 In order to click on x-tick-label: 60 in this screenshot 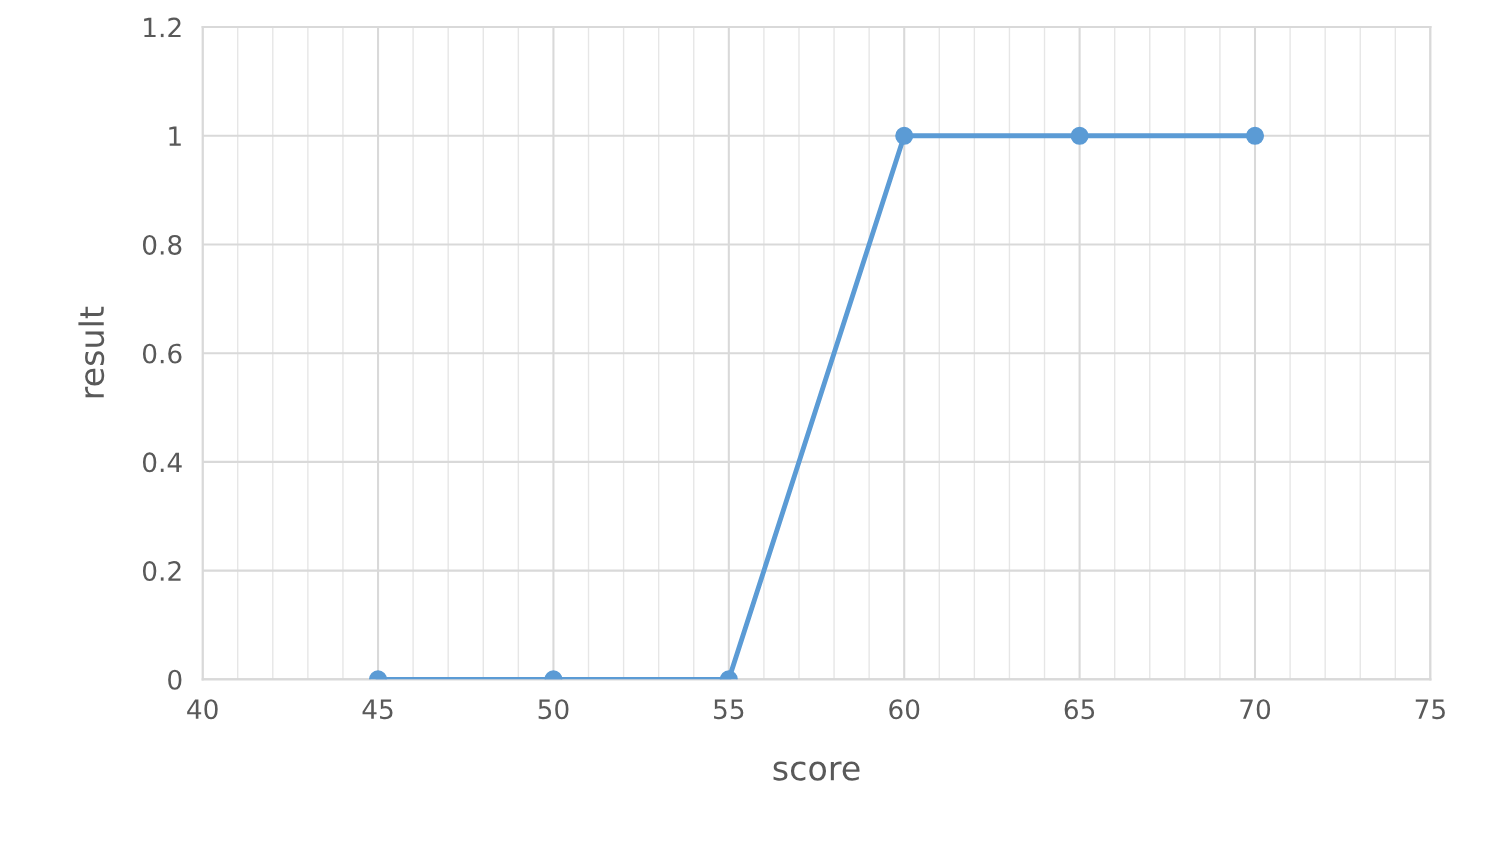, I will do `click(904, 709)`.